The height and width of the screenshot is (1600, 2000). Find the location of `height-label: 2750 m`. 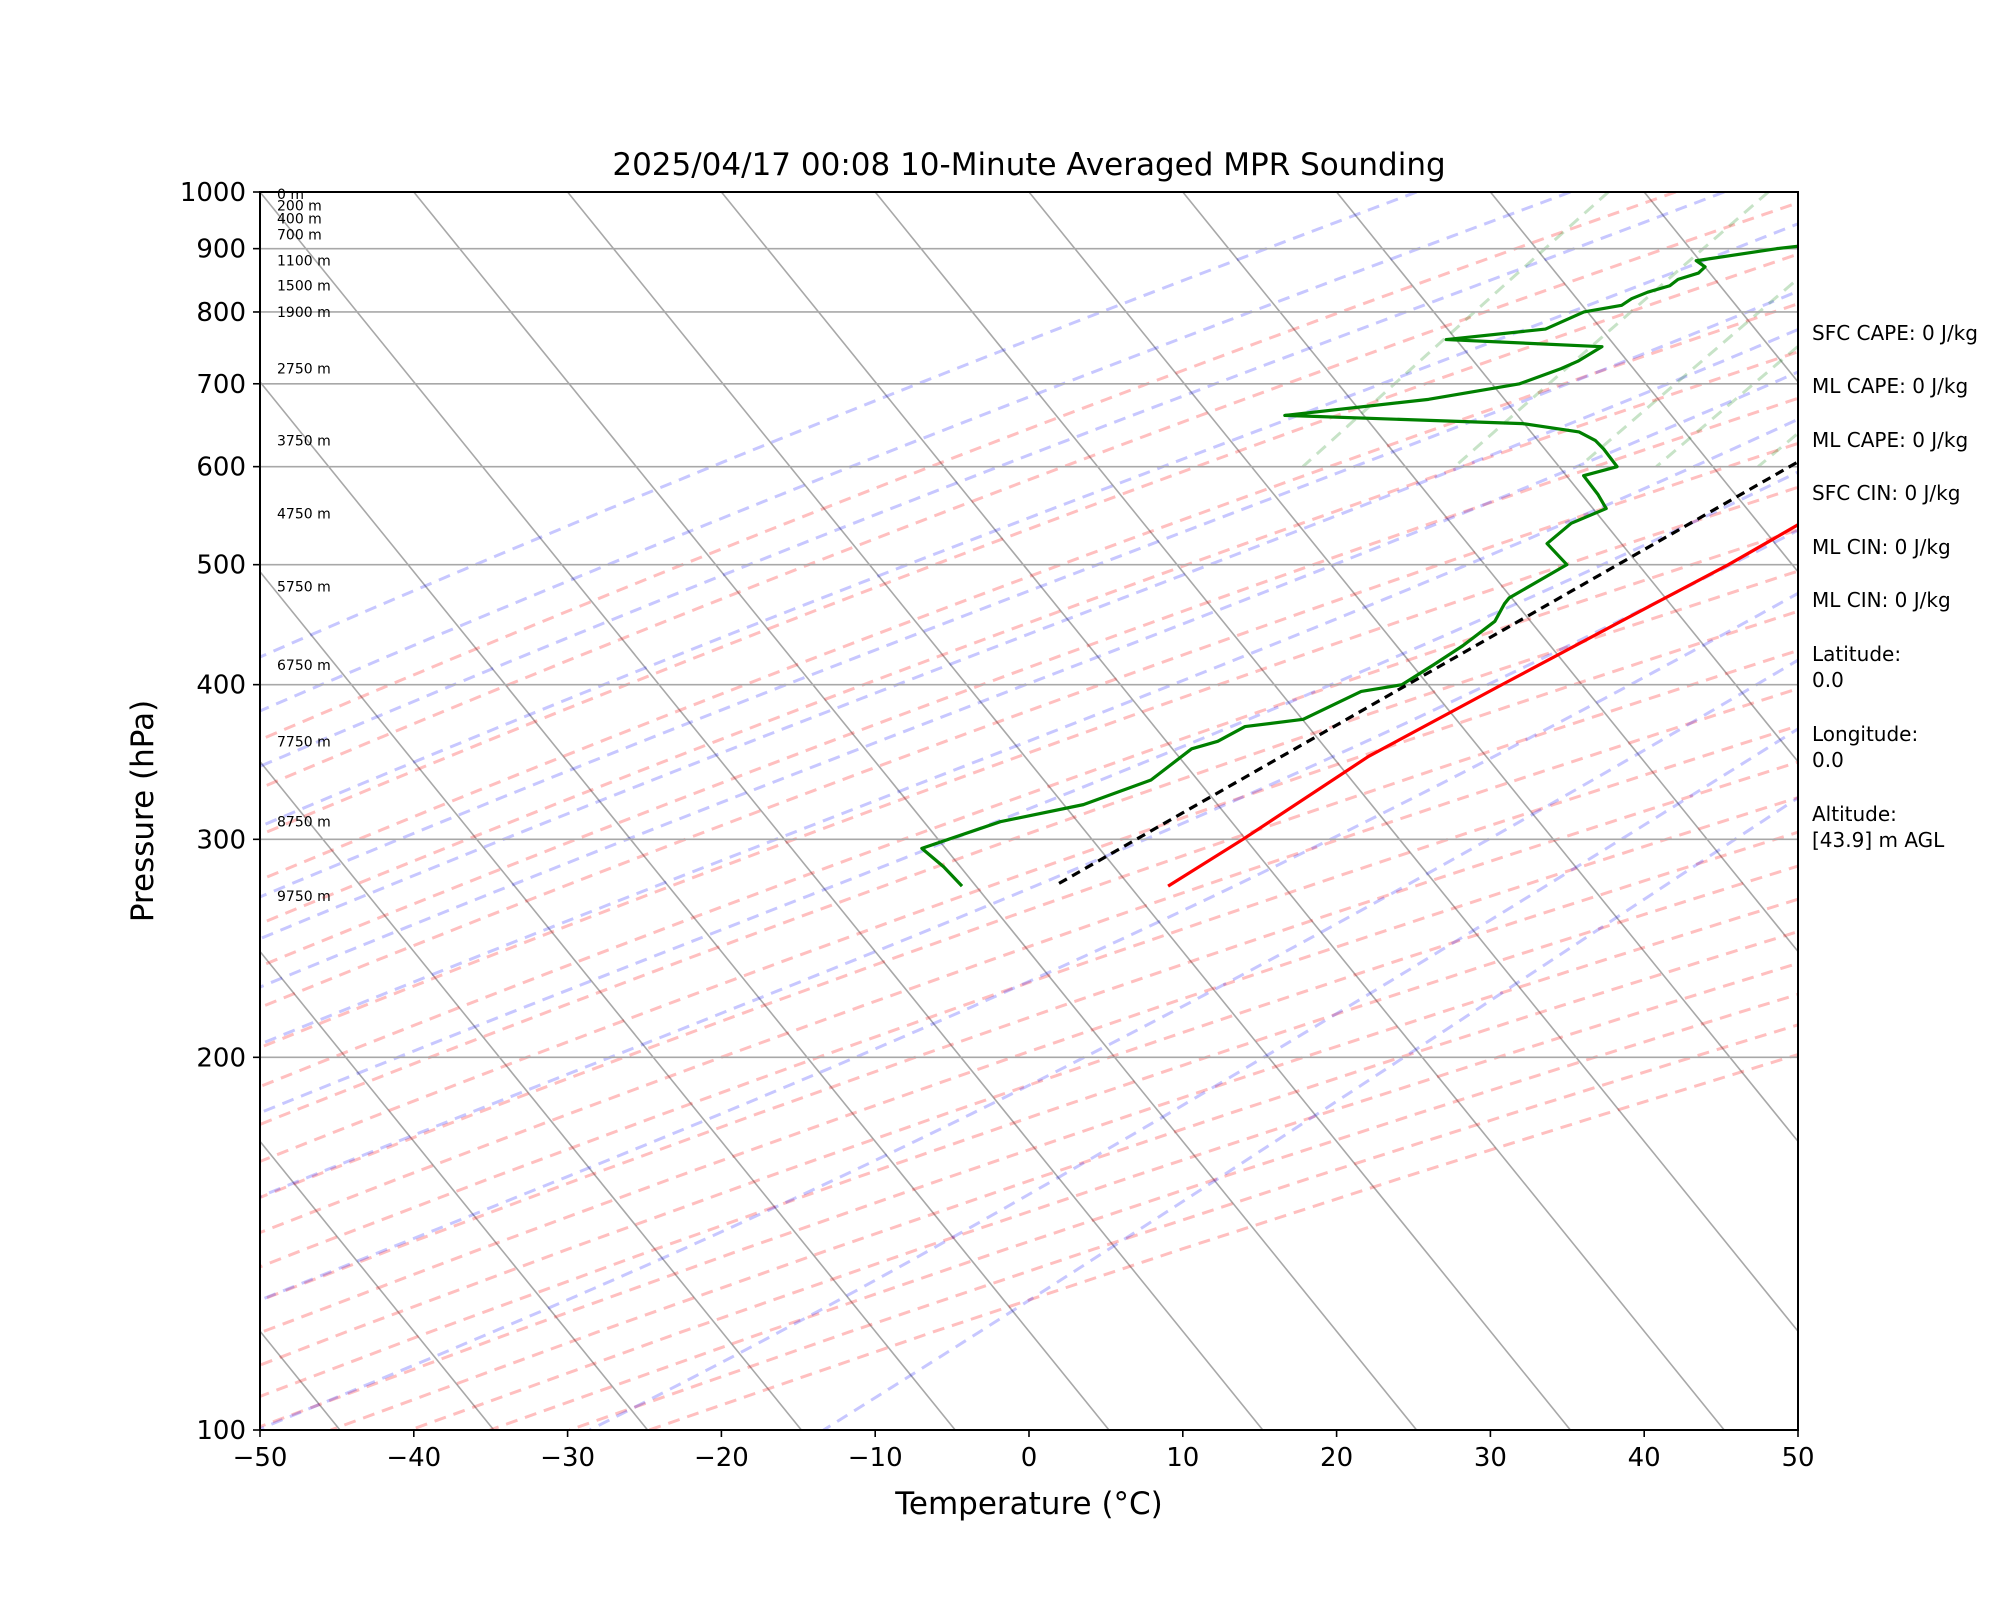

height-label: 2750 m is located at coordinates (304, 370).